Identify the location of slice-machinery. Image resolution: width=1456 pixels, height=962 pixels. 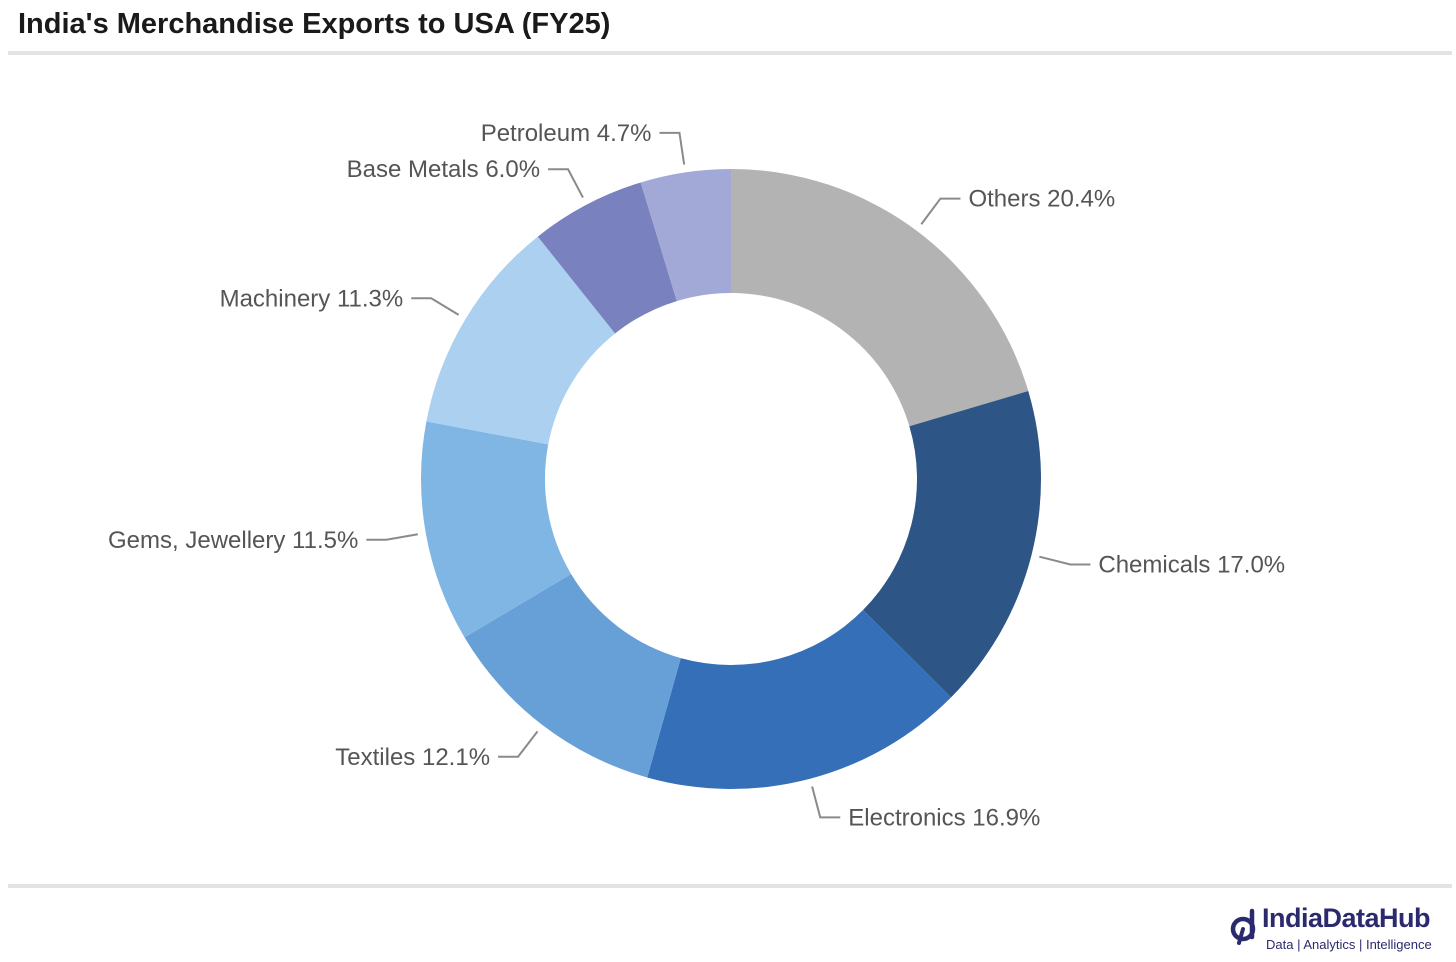
(521, 340).